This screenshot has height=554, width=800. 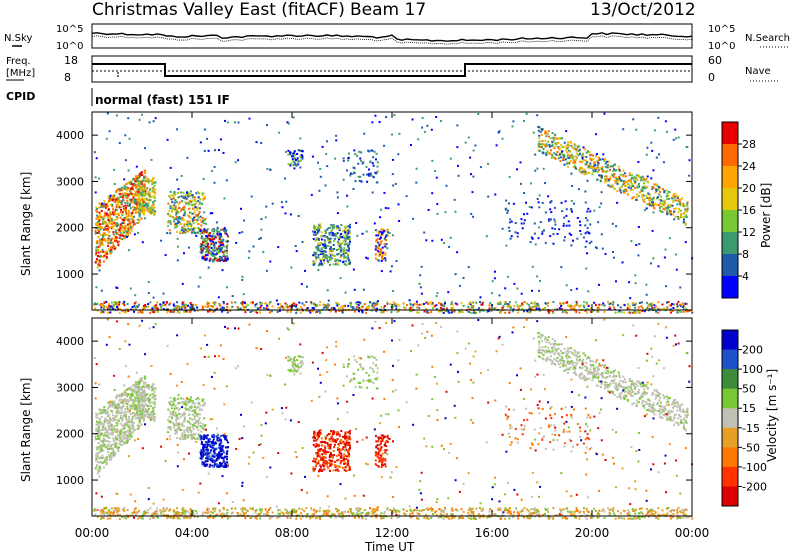 I want to click on cpid-value: normal (fast) 151 IF, so click(x=162, y=100).